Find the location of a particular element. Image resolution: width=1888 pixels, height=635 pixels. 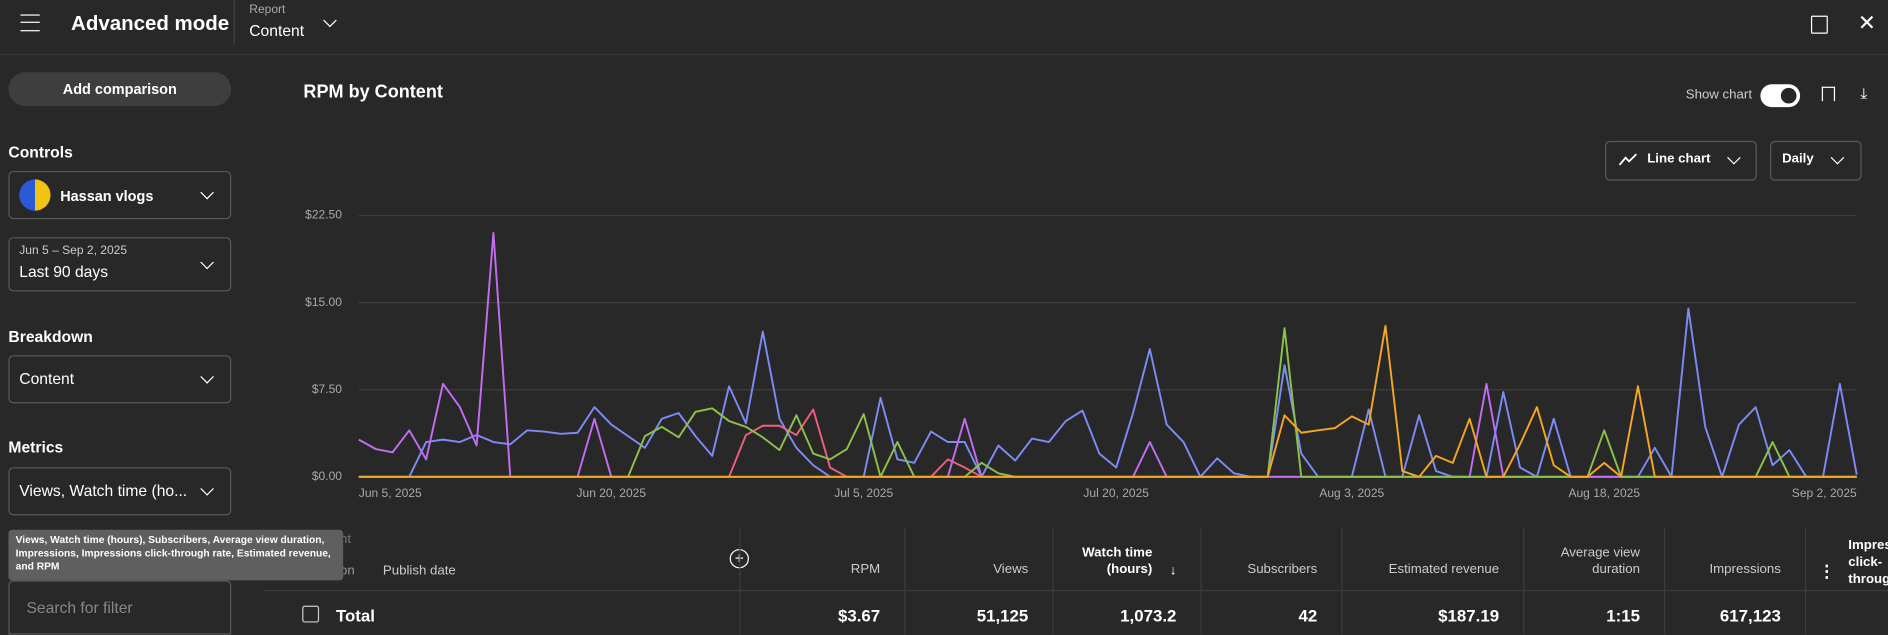

date-range: Jun 5 – Sep 2, 2025 is located at coordinates (73, 251).